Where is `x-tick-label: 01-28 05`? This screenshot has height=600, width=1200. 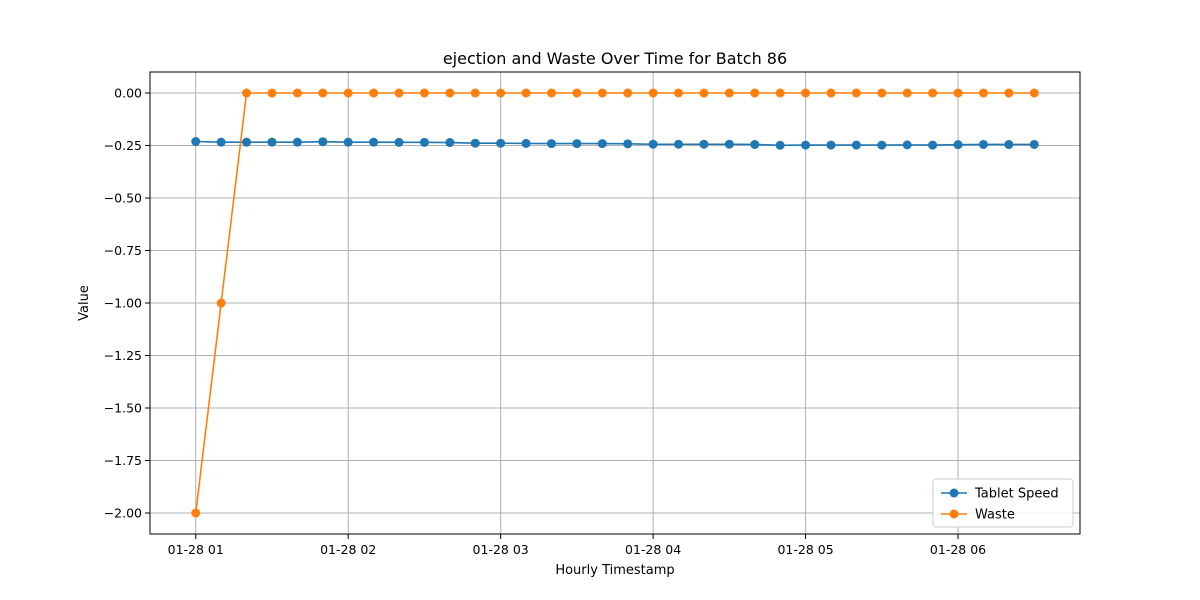 x-tick-label: 01-28 05 is located at coordinates (805, 549).